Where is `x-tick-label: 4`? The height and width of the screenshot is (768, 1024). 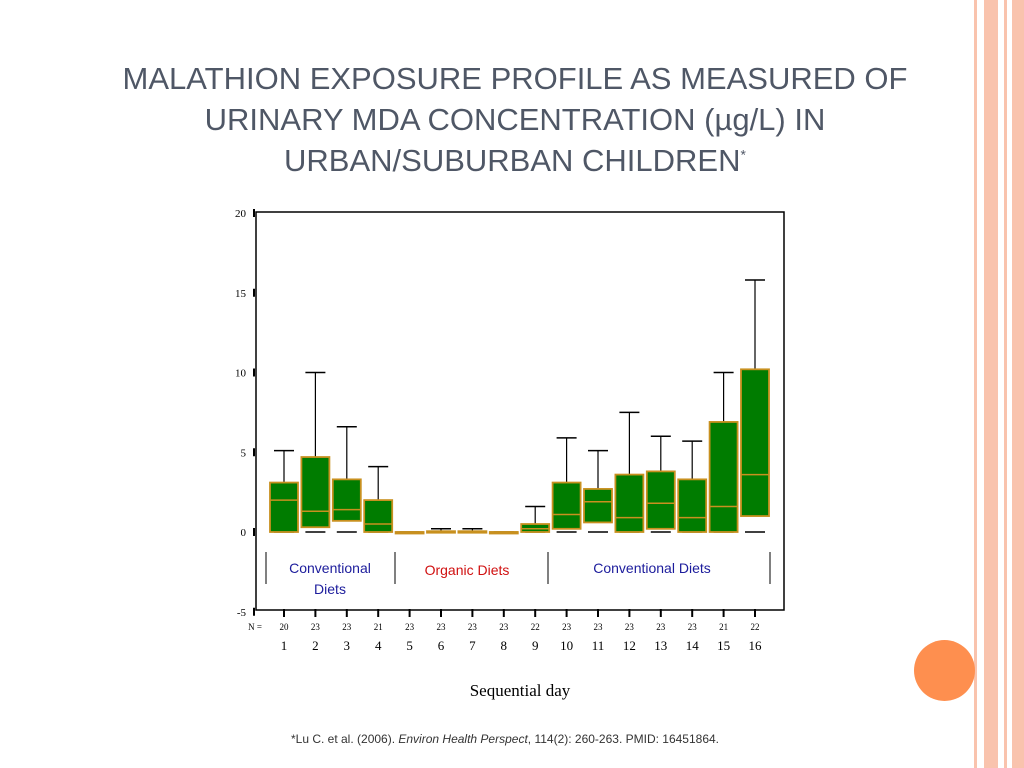 x-tick-label: 4 is located at coordinates (378, 645).